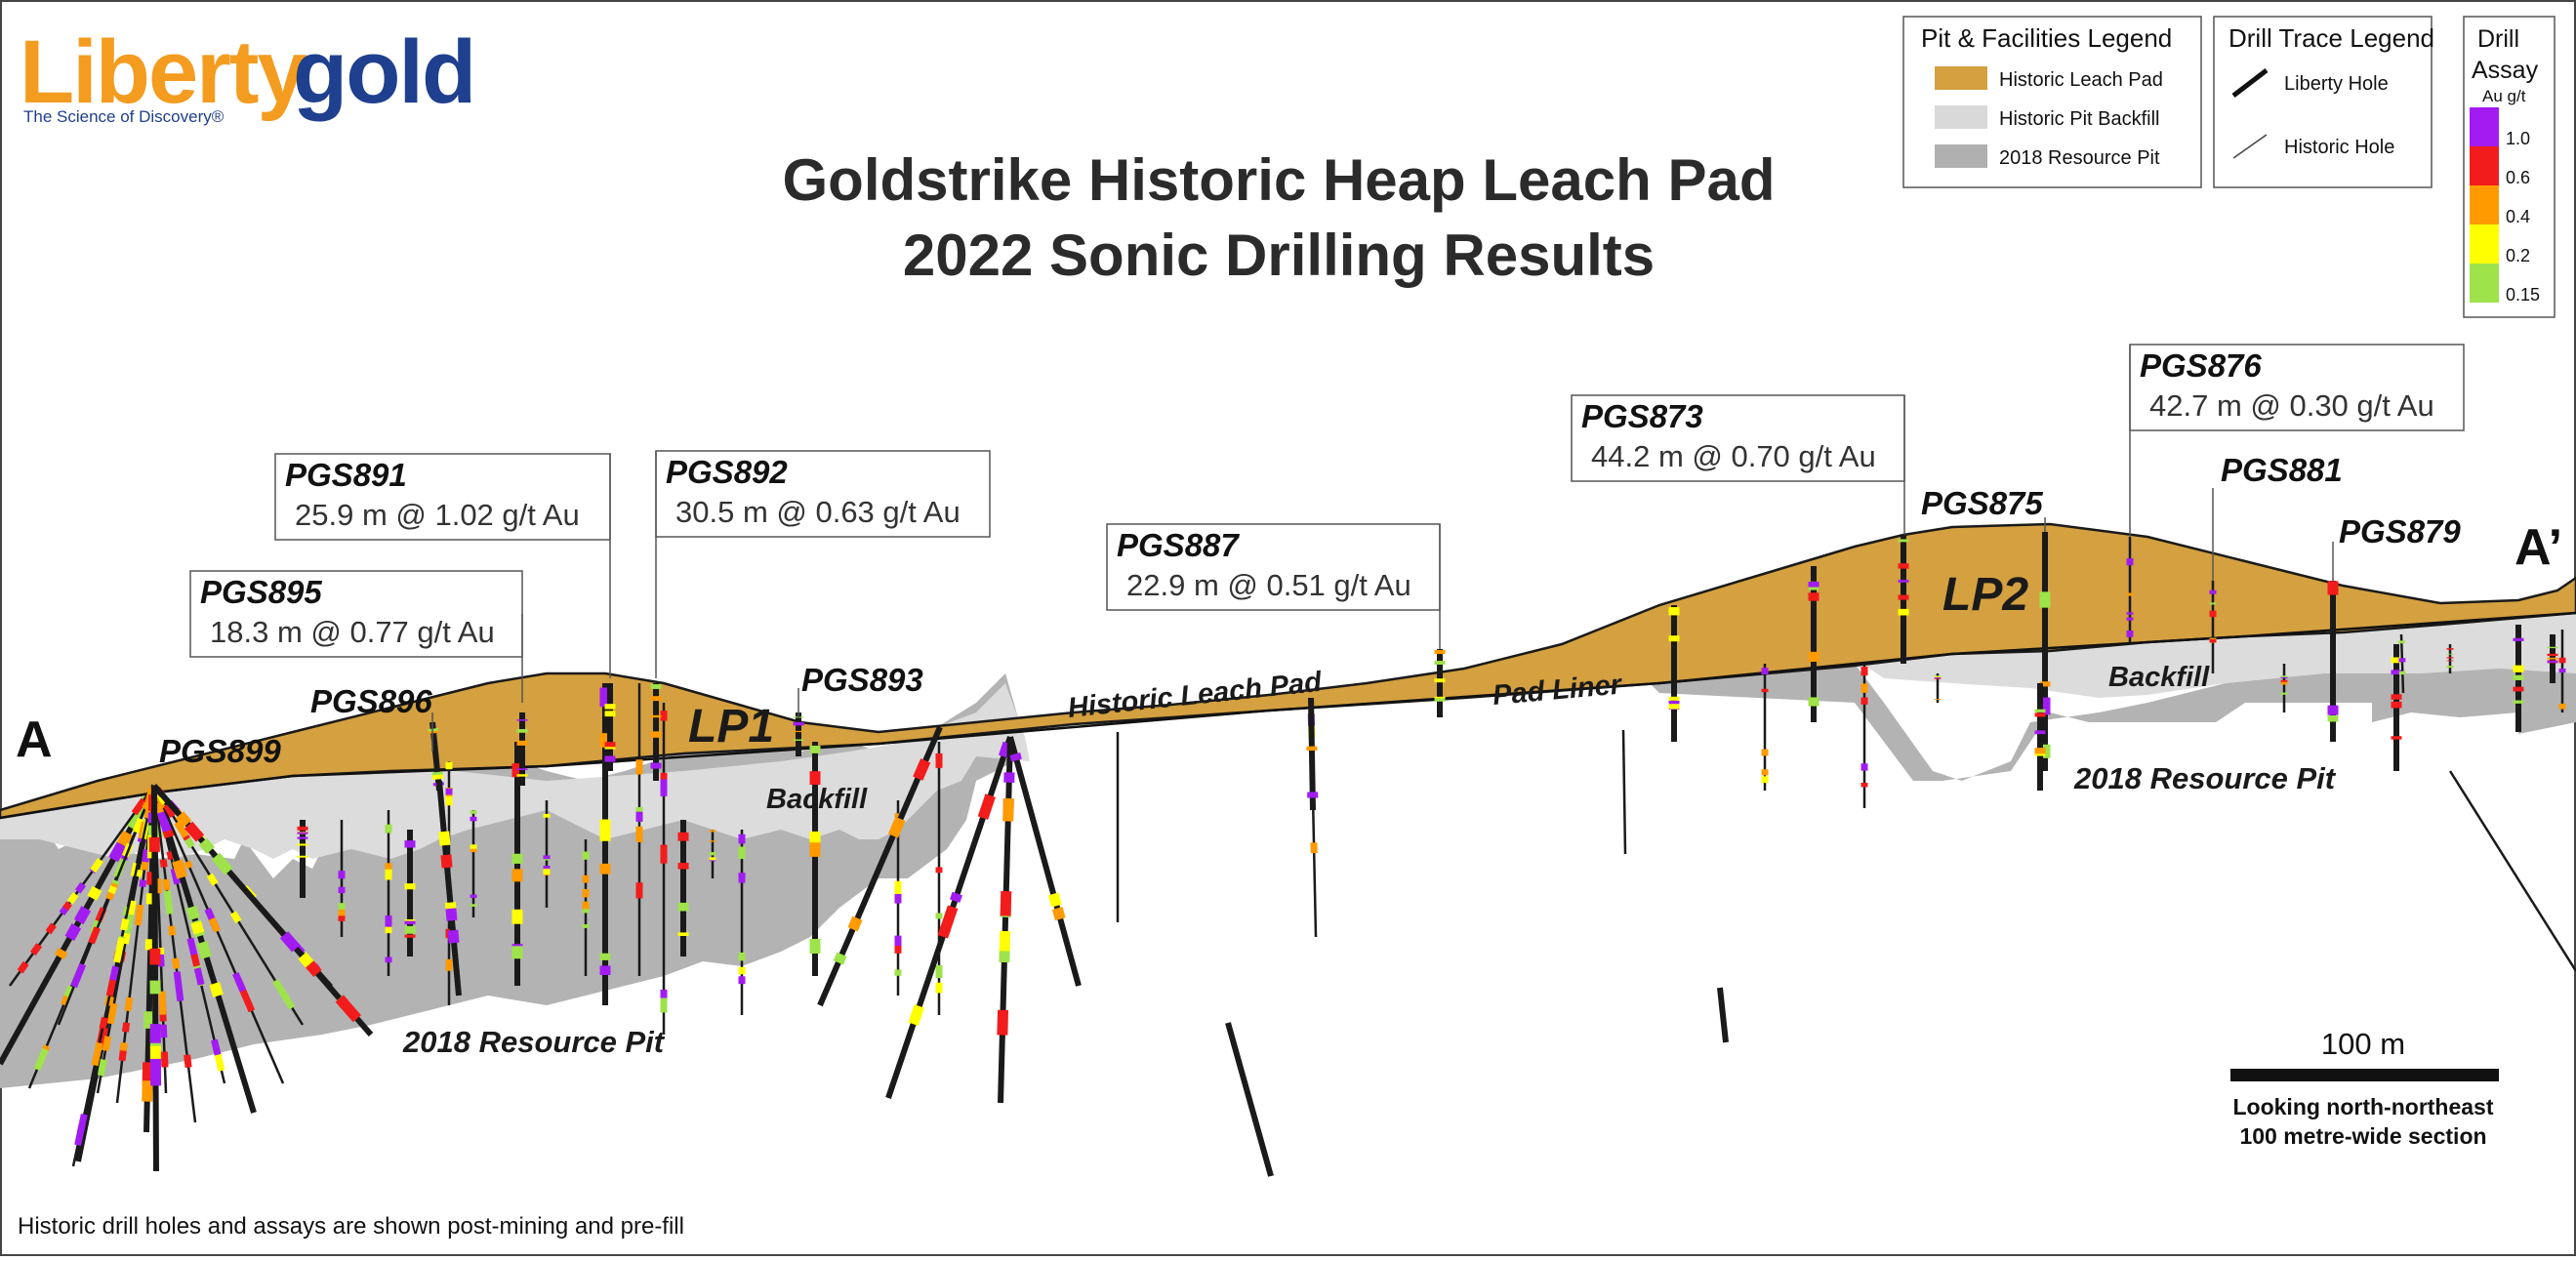  What do you see at coordinates (1961, 78) in the screenshot?
I see `legend-swatch-leach-pad` at bounding box center [1961, 78].